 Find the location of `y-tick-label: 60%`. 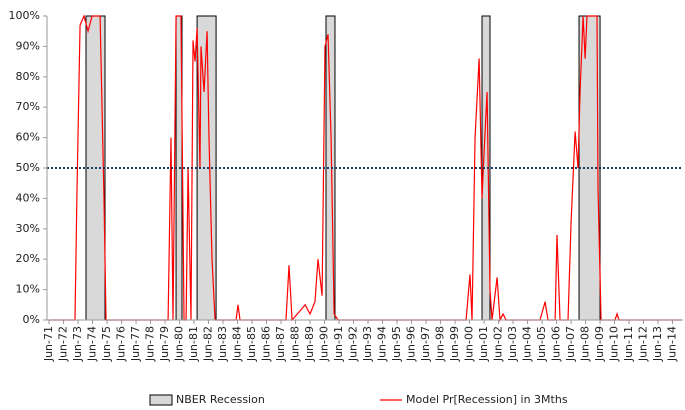

y-tick-label: 60% is located at coordinates (28, 137).